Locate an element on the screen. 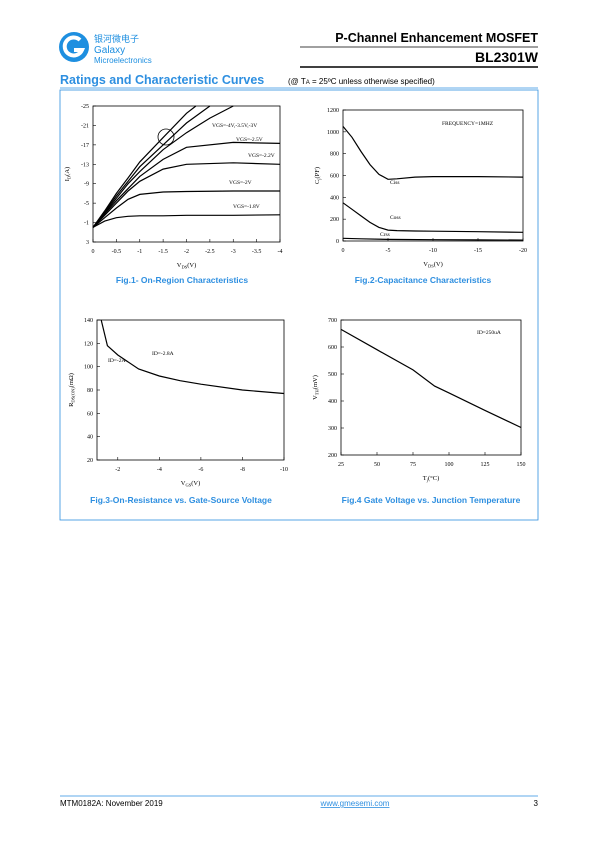 Image resolution: width=595 pixels, height=842 pixels. x-tick-label: 25 is located at coordinates (341, 465).